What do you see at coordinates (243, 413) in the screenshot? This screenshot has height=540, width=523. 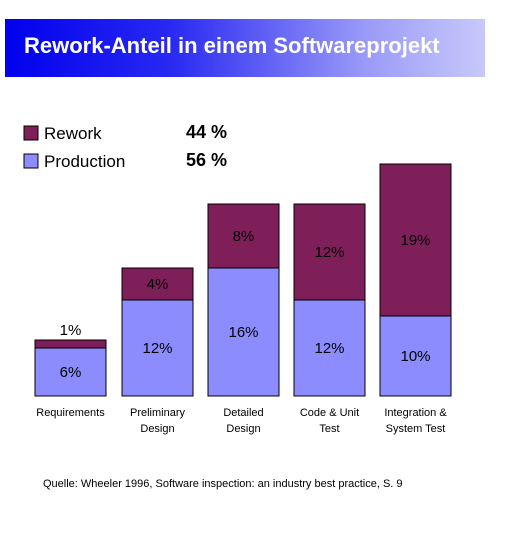 I see `category-label: Detailed` at bounding box center [243, 413].